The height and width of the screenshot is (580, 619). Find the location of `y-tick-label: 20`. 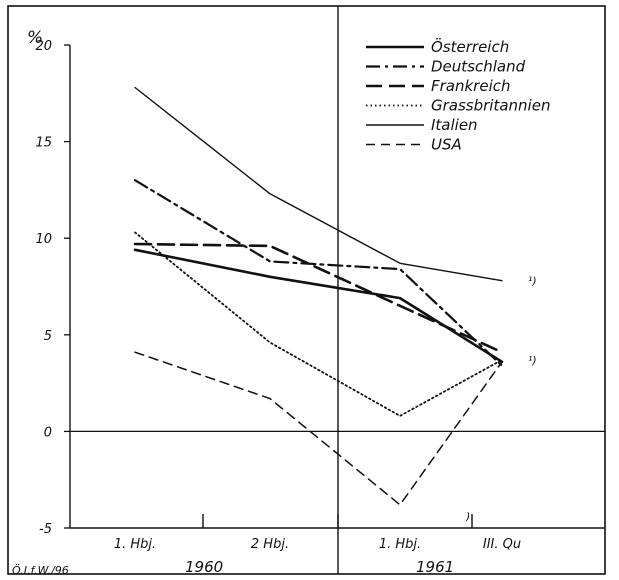

y-tick-label: 20 is located at coordinates (43, 46).